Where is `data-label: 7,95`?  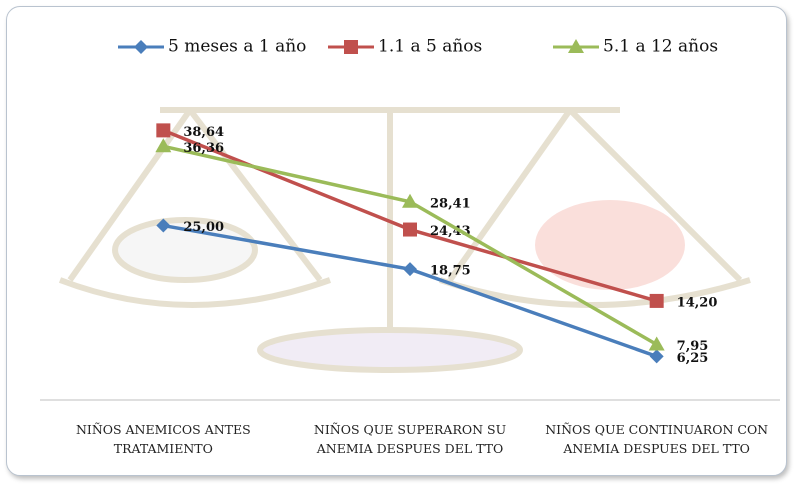
data-label: 7,95 is located at coordinates (693, 346).